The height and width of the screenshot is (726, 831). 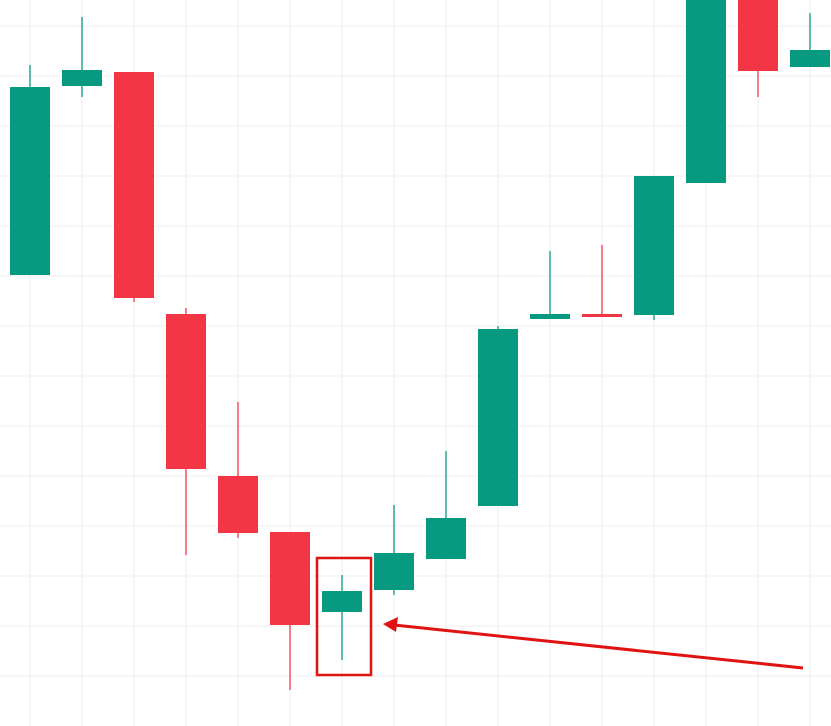 I want to click on arrow-shaft, so click(x=598, y=646).